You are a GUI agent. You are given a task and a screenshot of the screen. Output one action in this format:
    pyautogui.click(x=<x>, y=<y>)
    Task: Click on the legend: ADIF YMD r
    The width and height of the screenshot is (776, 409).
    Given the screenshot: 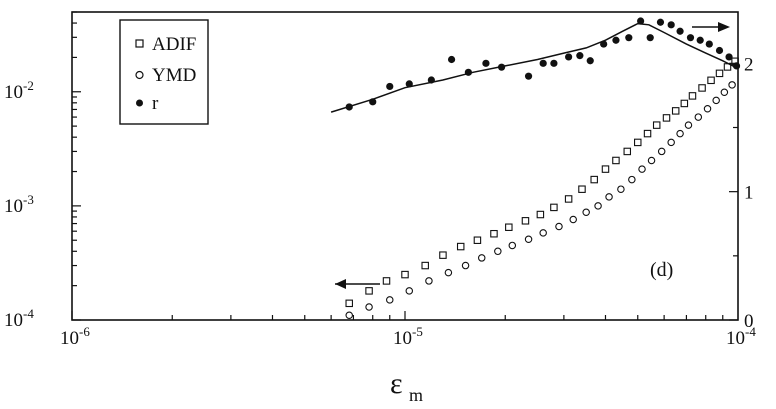 What is the action you would take?
    pyautogui.click(x=164, y=72)
    